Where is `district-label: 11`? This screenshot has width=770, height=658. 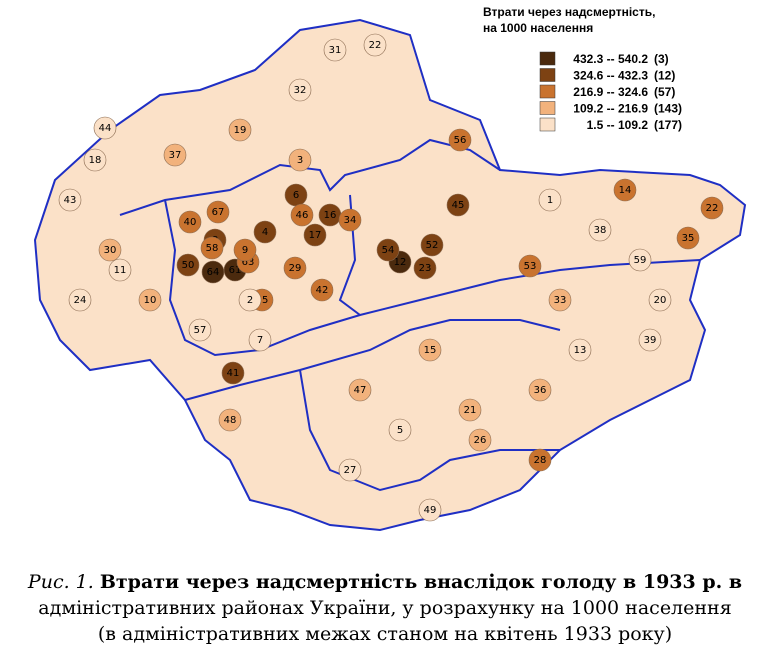 district-label: 11 is located at coordinates (120, 270).